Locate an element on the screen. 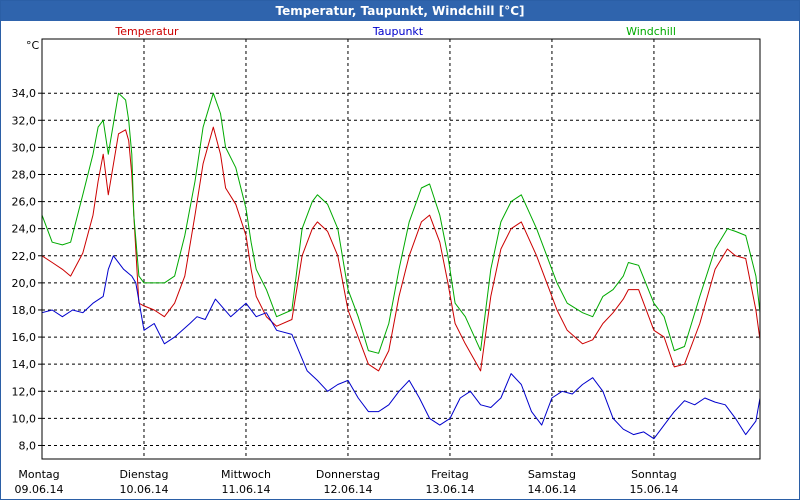 This screenshot has width=800, height=500. y-tick-label: 12,0 is located at coordinates (24, 391).